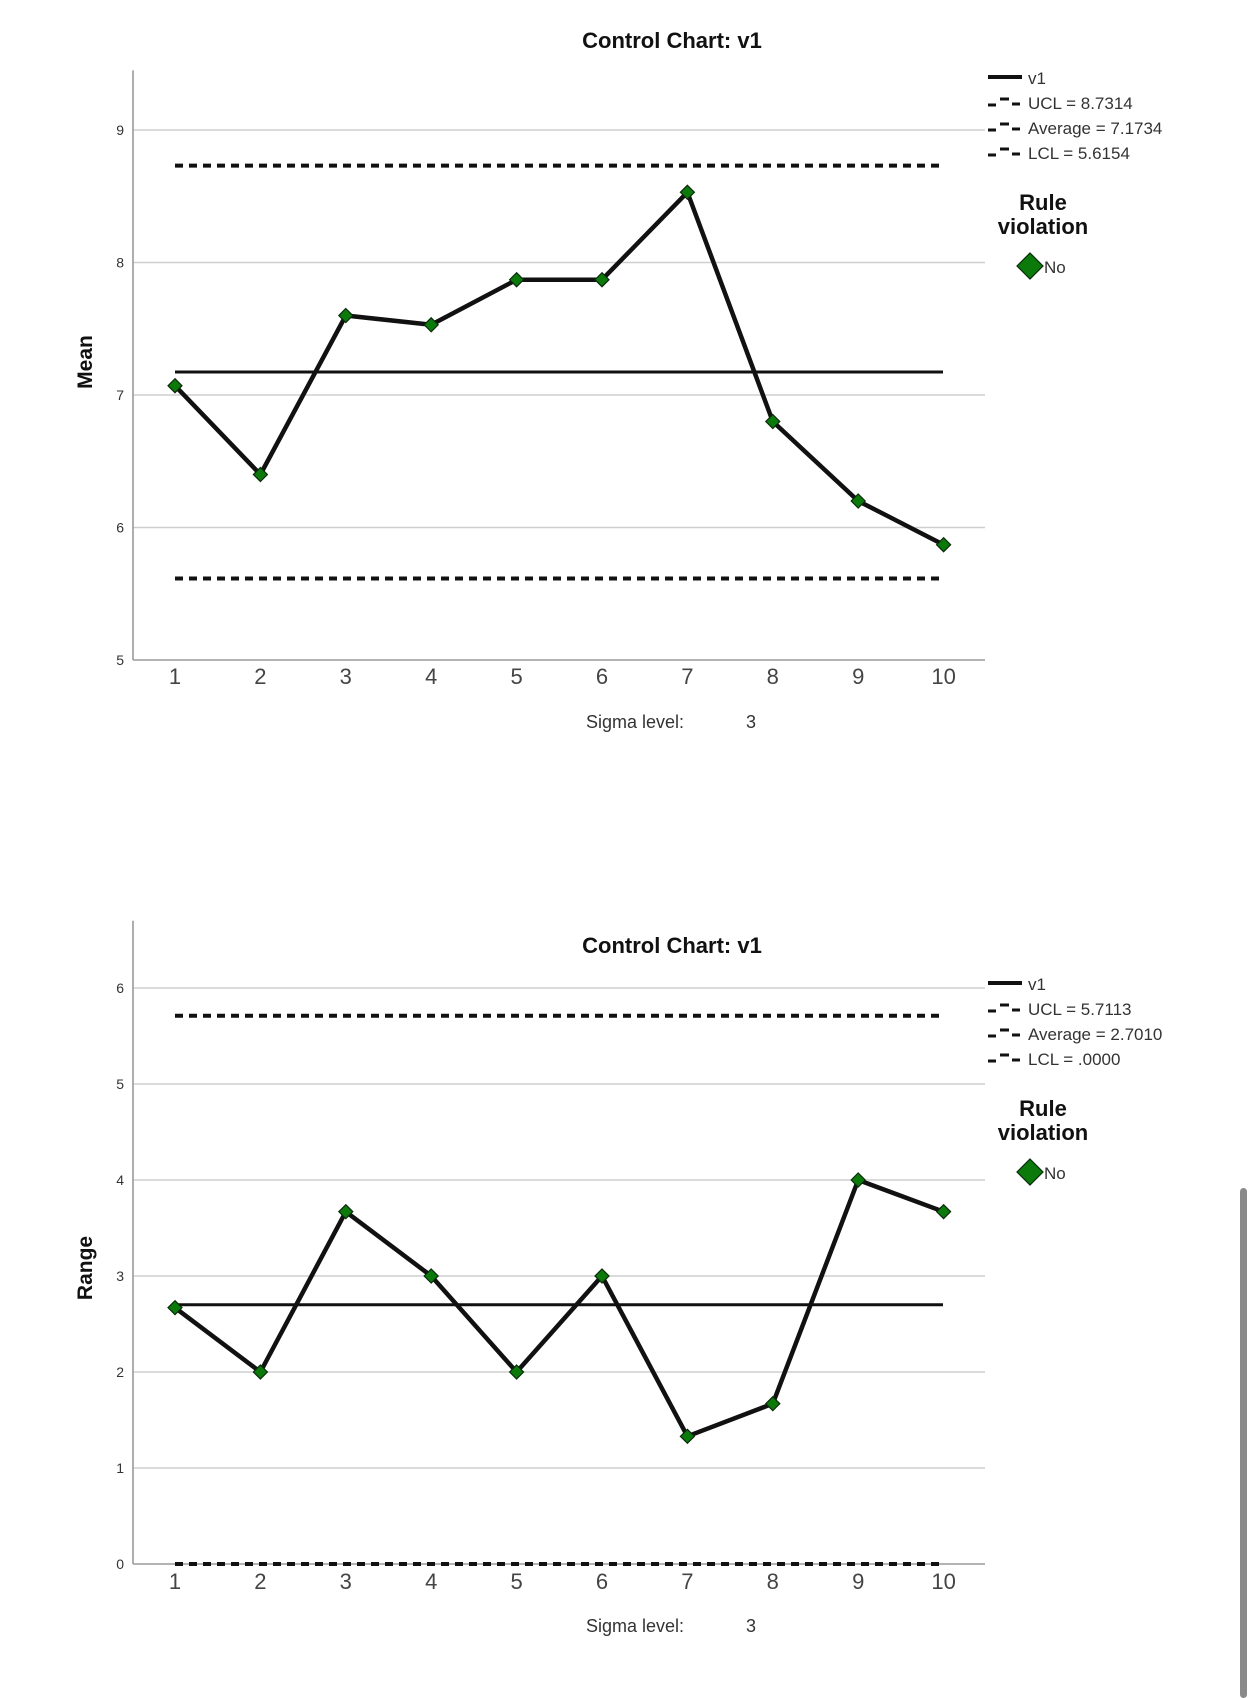 The width and height of the screenshot is (1254, 1698). What do you see at coordinates (120, 130) in the screenshot?
I see `y-tick-label: 9` at bounding box center [120, 130].